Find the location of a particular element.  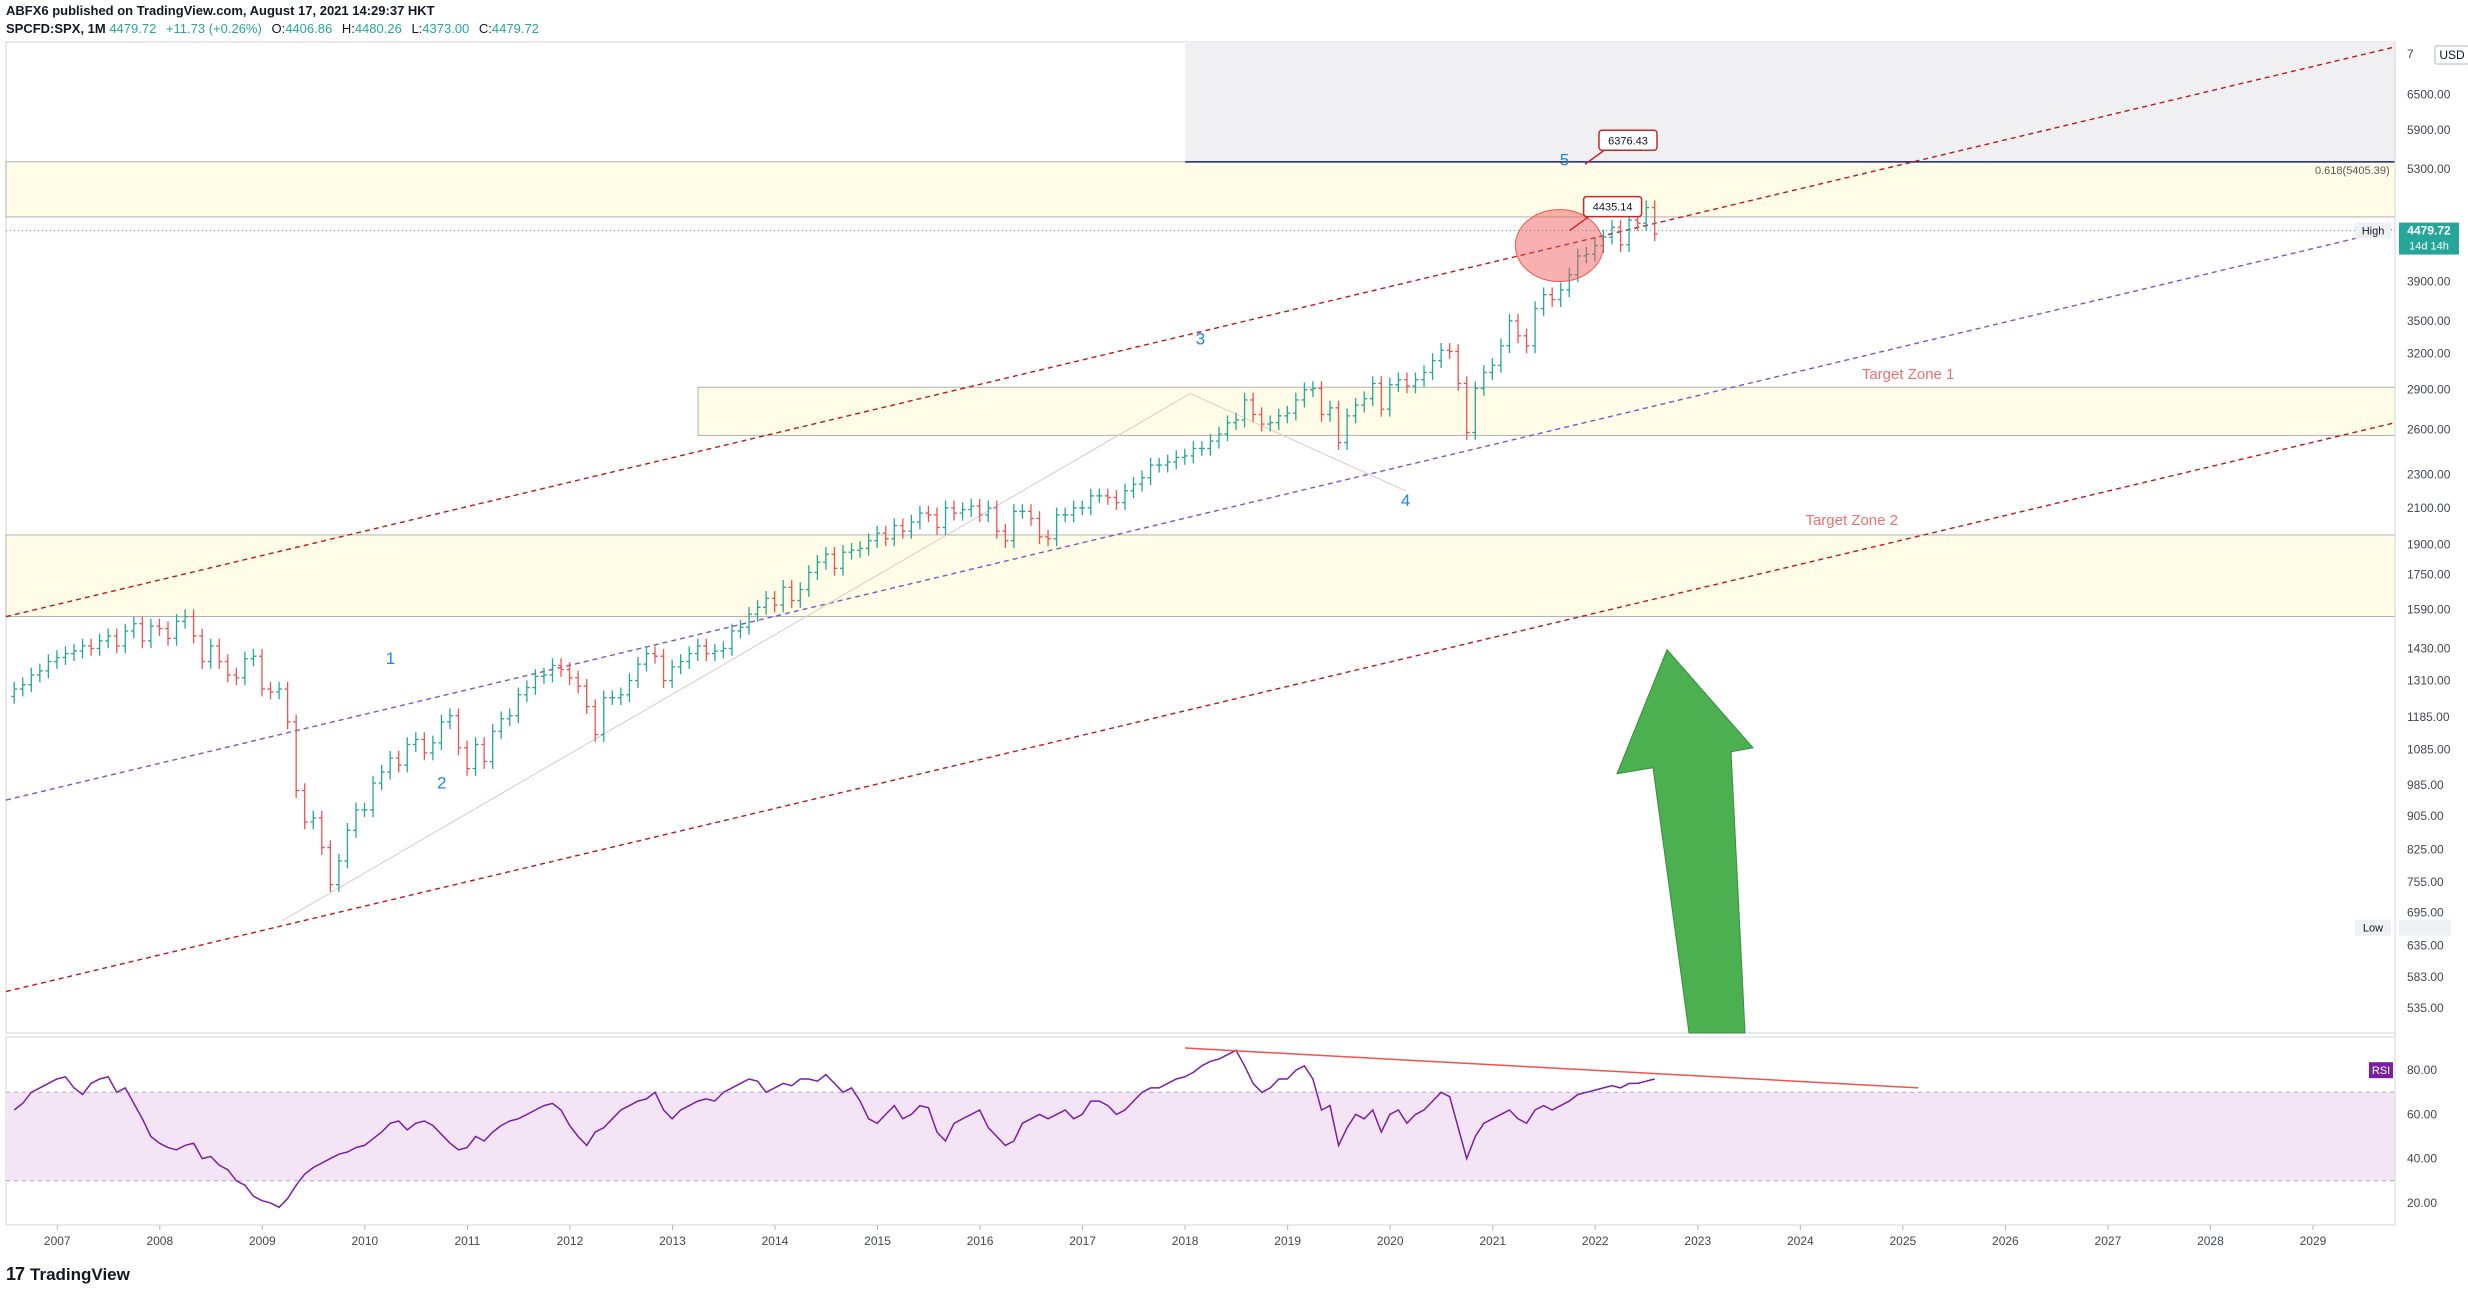

target-zone-1-label: Target Zone 1 is located at coordinates (1908, 374).